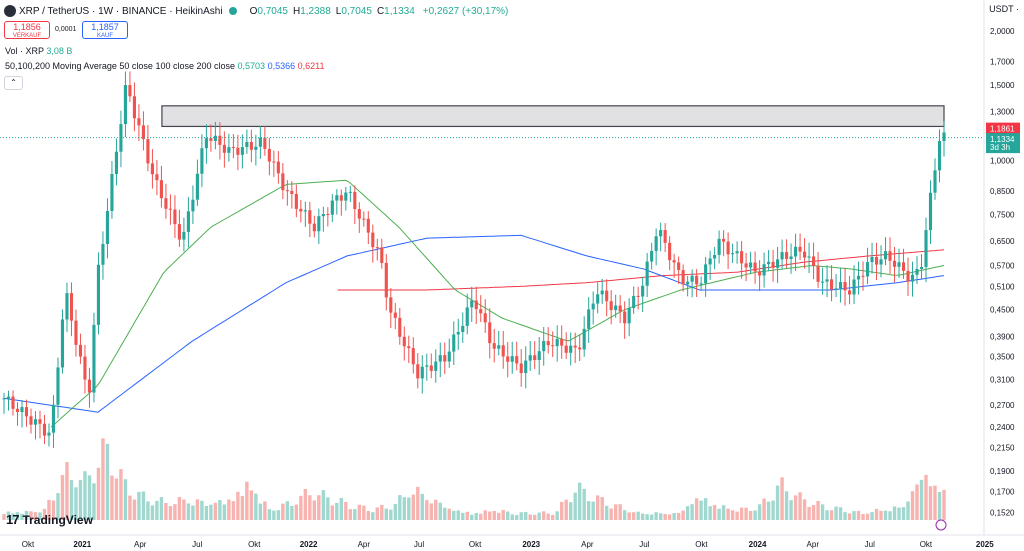 The image size is (1024, 551). Describe the element at coordinates (105, 30) in the screenshot. I see `buy-button: 1,1857 KAUF` at that location.